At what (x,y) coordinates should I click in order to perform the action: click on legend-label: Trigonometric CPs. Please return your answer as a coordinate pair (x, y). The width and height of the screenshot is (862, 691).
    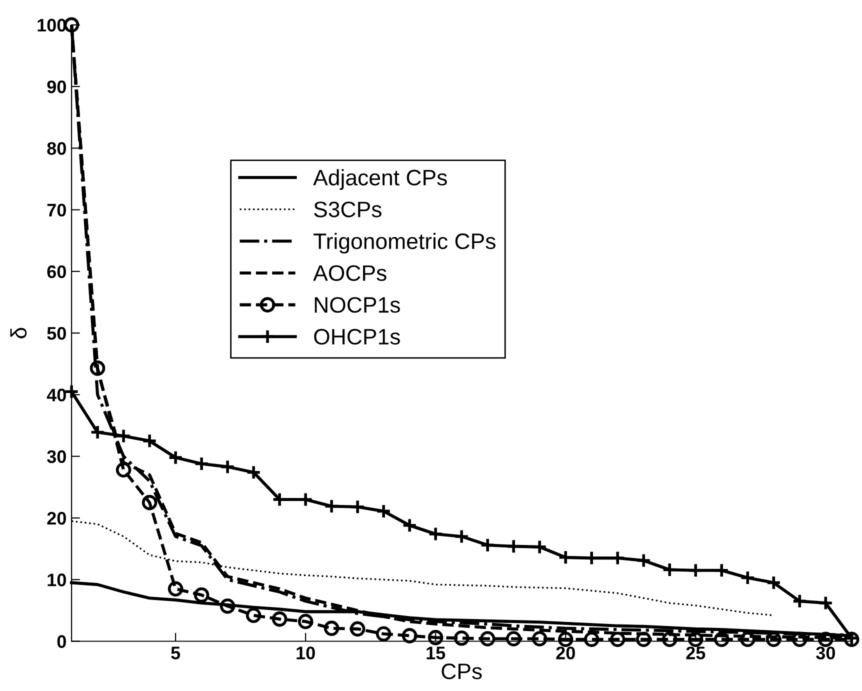
    Looking at the image, I should click on (405, 243).